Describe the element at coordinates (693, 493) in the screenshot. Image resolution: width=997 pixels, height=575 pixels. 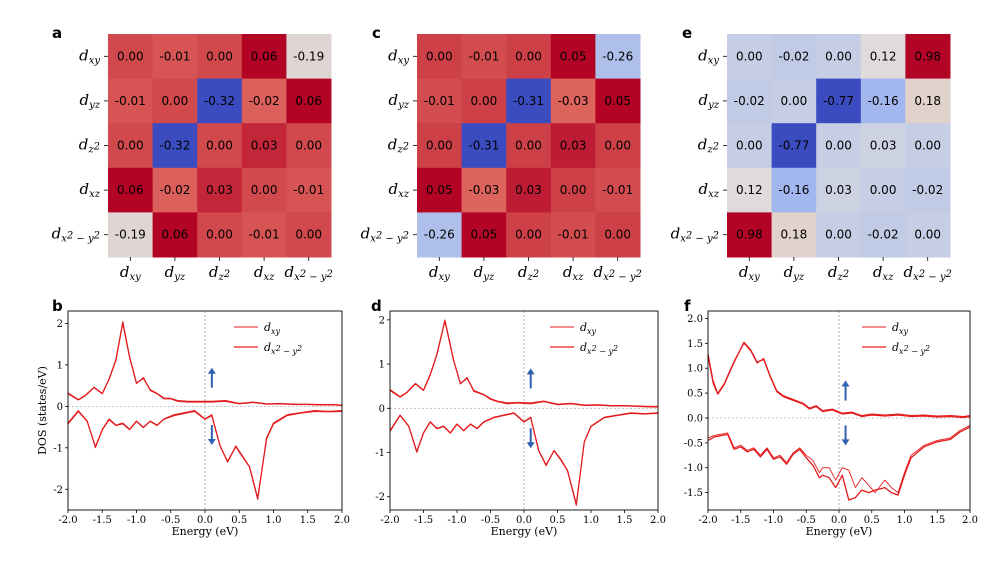
I see `y-tick-label: -1.5` at that location.